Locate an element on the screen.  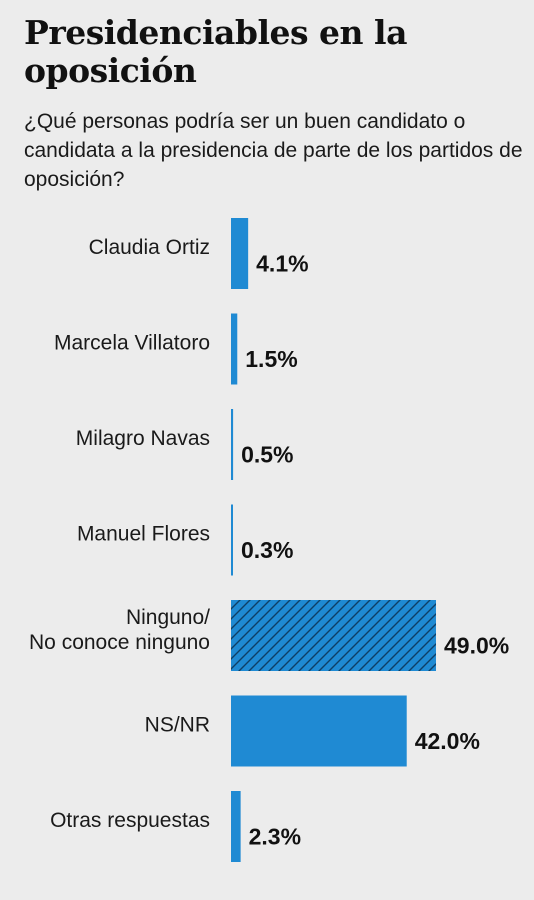
value-label-2: 0.5% is located at coordinates (267, 455).